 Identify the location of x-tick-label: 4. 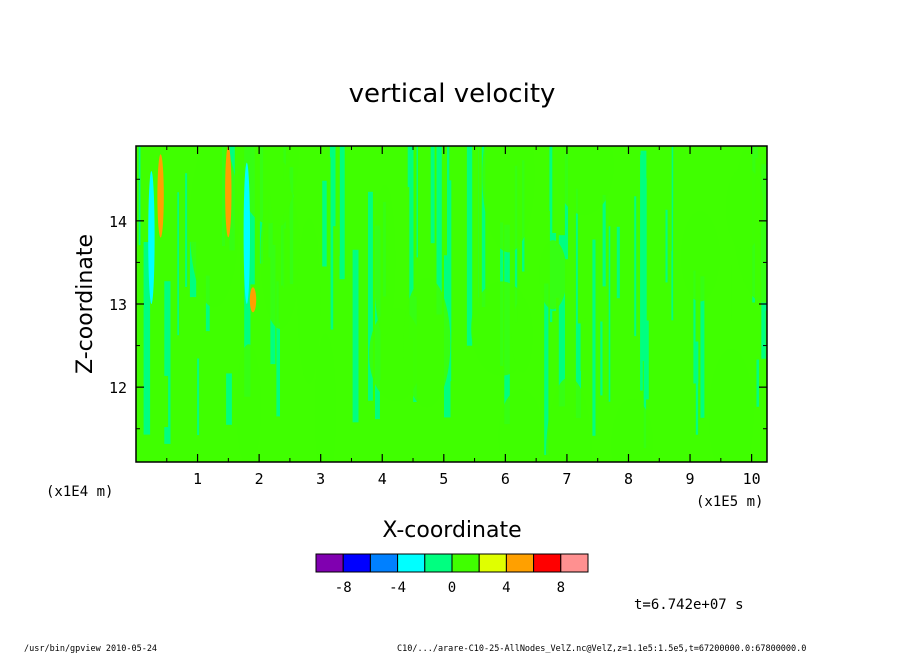
(382, 479).